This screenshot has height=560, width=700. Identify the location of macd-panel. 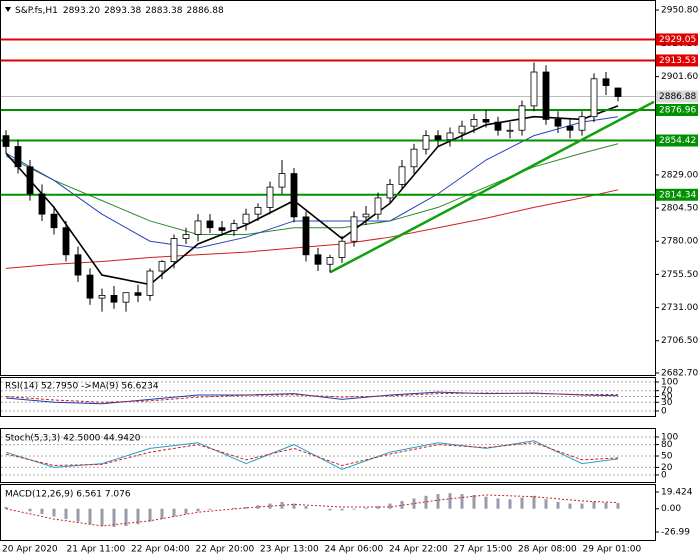
(328, 512).